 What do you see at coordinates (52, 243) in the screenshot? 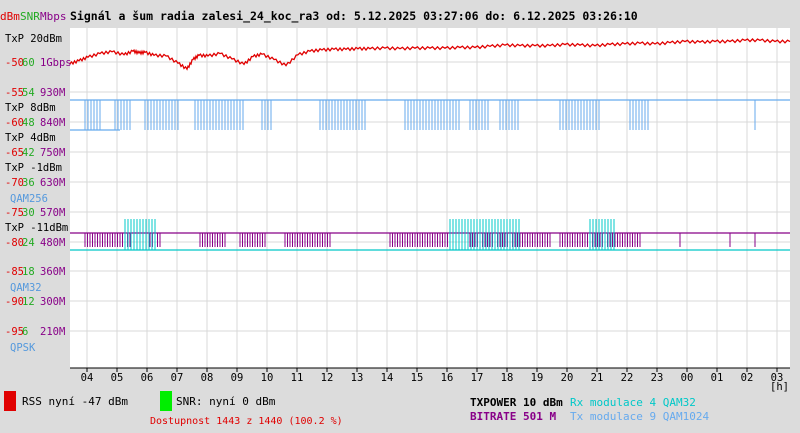
I see `y-label-rate: 480M` at bounding box center [52, 243].